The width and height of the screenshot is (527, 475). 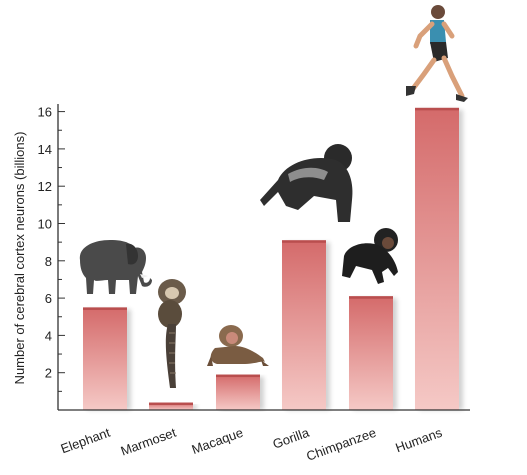 I want to click on bar-marmoset, so click(x=171, y=406).